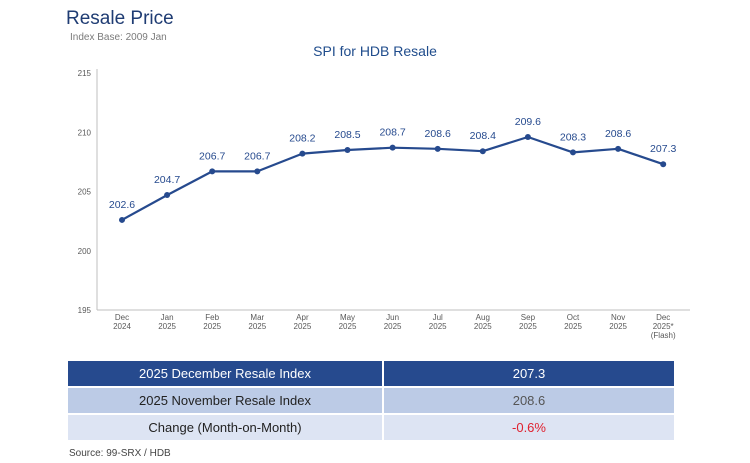 This screenshot has height=463, width=750. I want to click on index-base-subtitle: Index Base: 2009 Jan, so click(118, 37).